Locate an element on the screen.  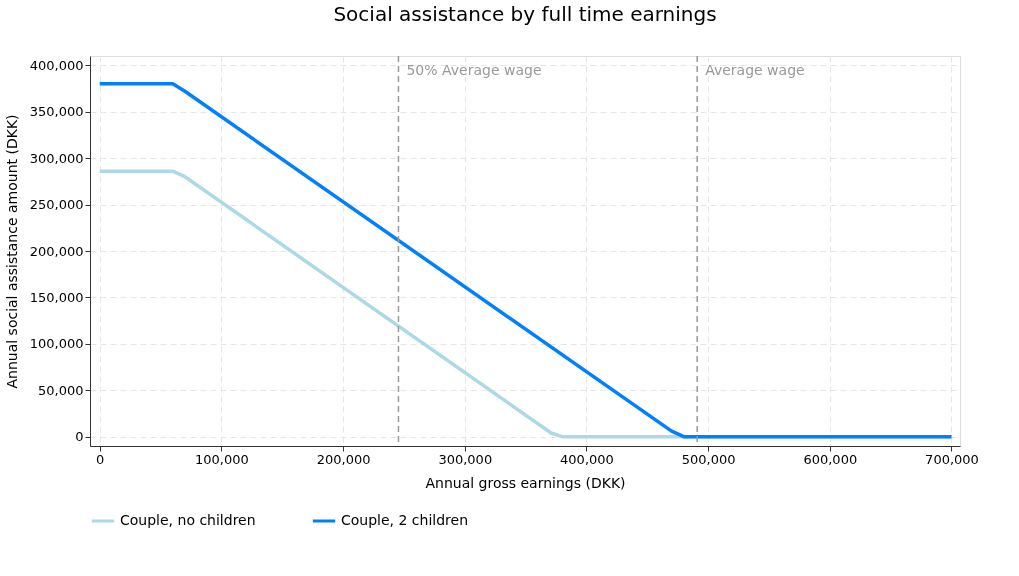
x-tick-label: 0 is located at coordinates (100, 459).